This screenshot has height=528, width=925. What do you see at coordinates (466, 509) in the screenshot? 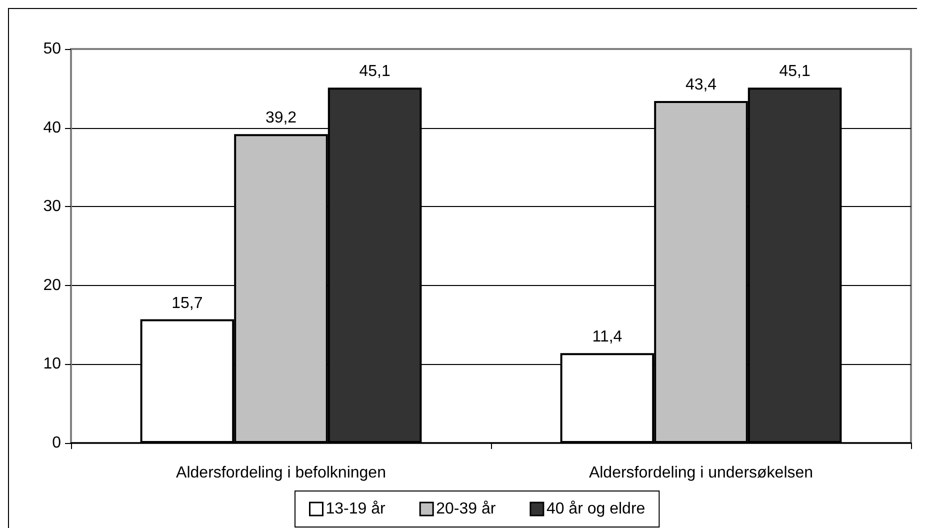
I see `legend-label: 20-39 år` at bounding box center [466, 509].